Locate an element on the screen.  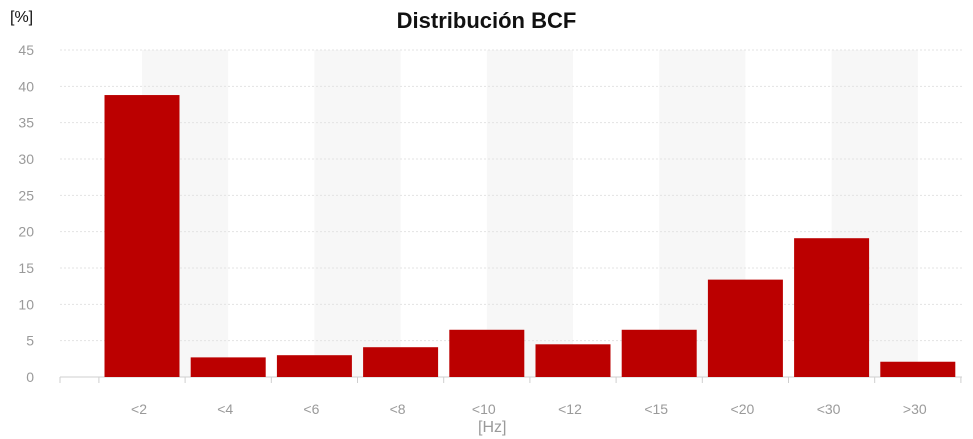
x-tick-label: <8 is located at coordinates (398, 409).